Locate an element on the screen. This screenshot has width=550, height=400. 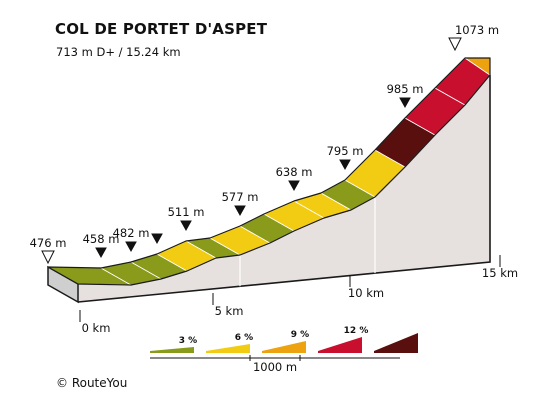
legend-label-0: 3 % is located at coordinates (188, 341).